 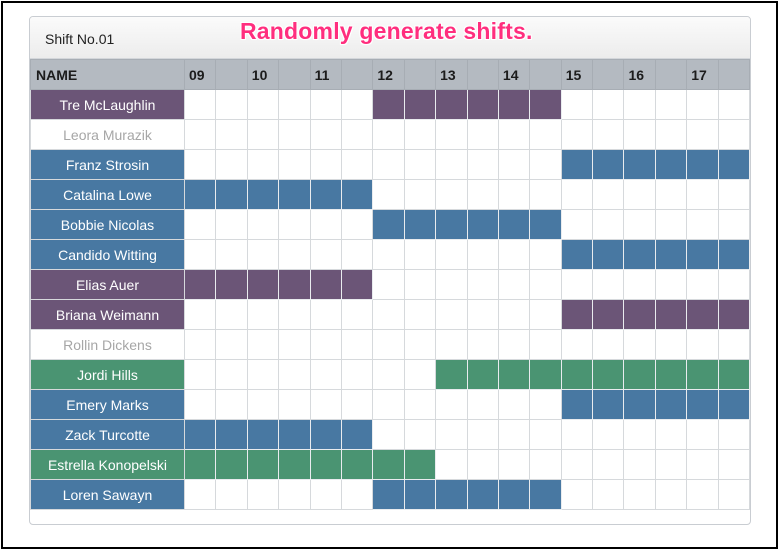 What do you see at coordinates (107, 134) in the screenshot?
I see `employee-name: Leora Murazik` at bounding box center [107, 134].